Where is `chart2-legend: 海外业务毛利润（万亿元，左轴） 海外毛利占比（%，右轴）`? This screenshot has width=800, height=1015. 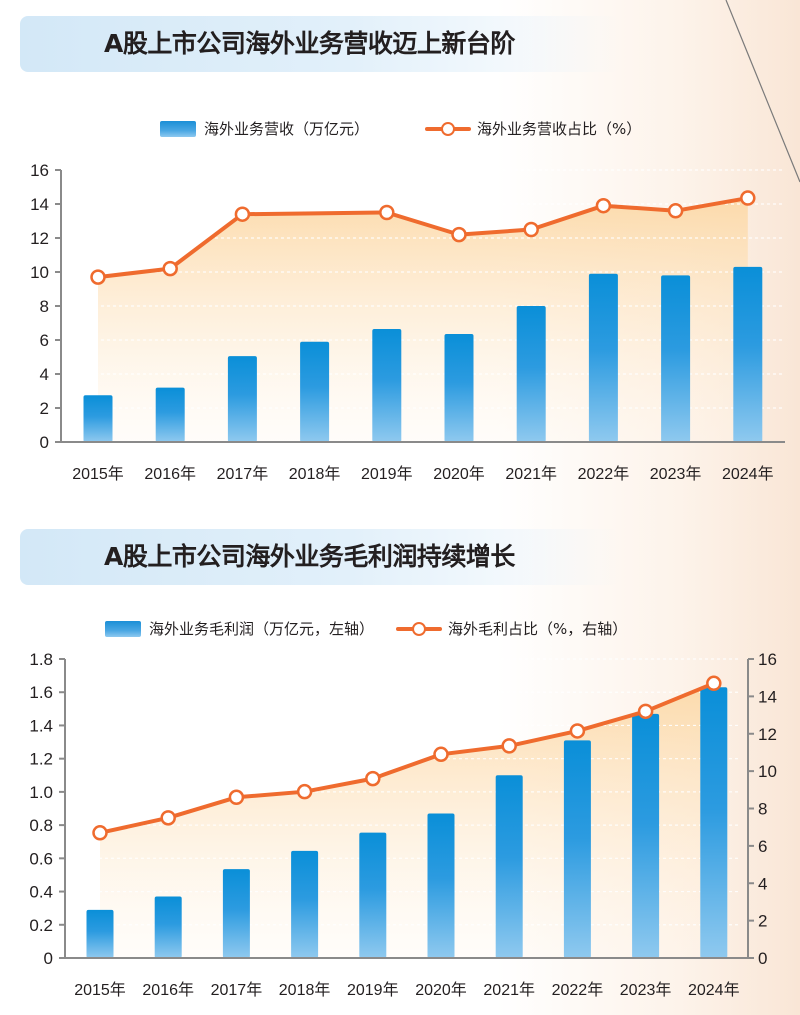 chart2-legend: 海外业务毛利润（万亿元，左轴） 海外毛利占比（%，右轴） is located at coordinates (366, 628).